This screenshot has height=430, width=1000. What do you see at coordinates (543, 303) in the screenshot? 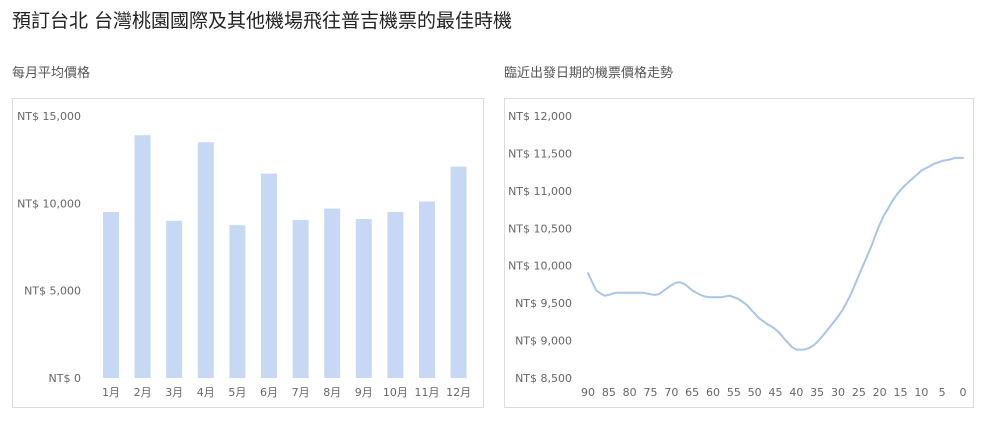
I see `y-tick-label: NT$ 9,500` at bounding box center [543, 303].